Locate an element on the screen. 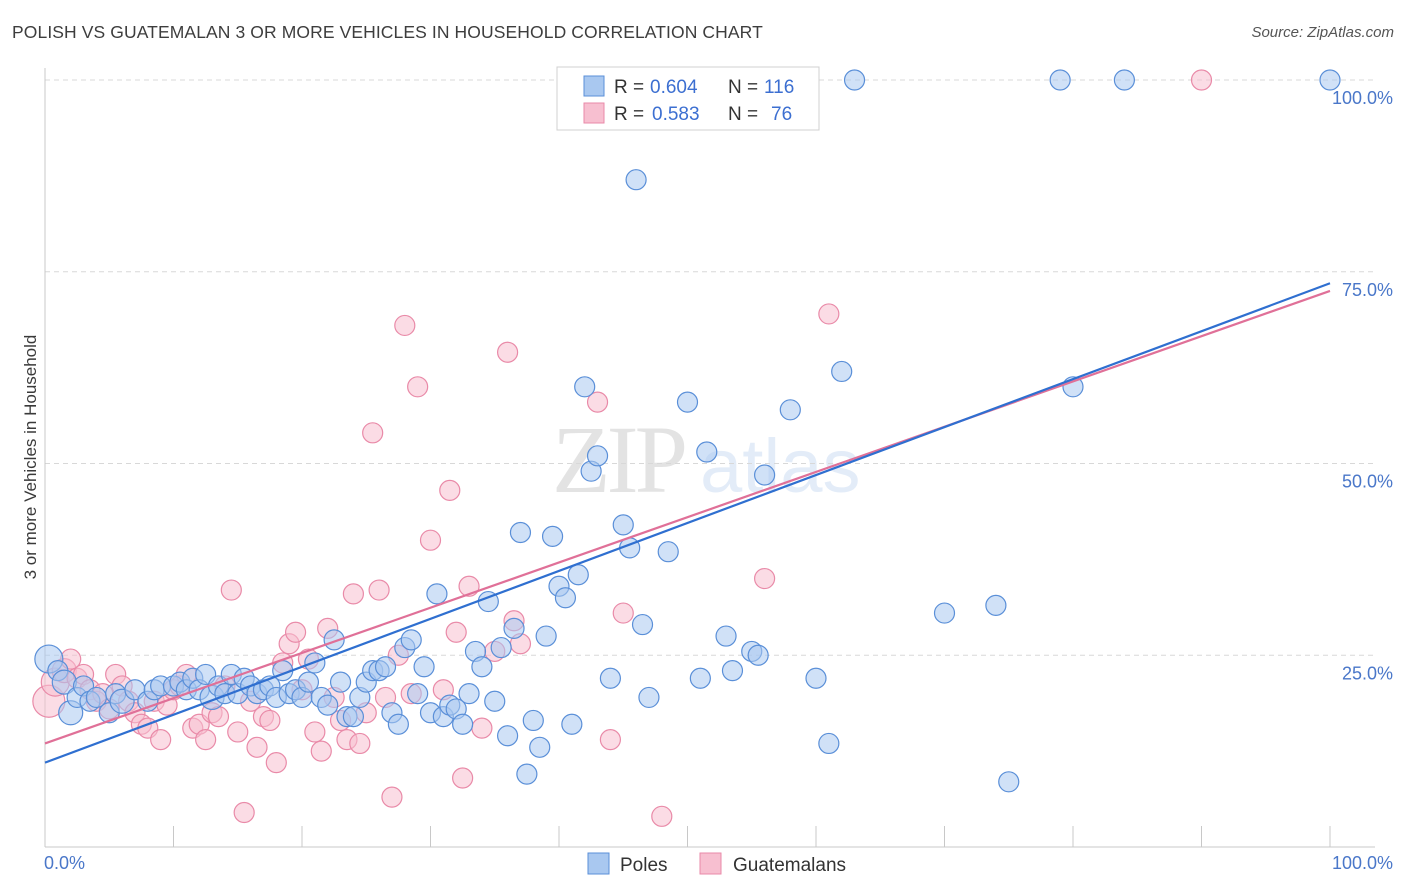 The image size is (1406, 892). bottom-swatch-poles is located at coordinates (598, 863).